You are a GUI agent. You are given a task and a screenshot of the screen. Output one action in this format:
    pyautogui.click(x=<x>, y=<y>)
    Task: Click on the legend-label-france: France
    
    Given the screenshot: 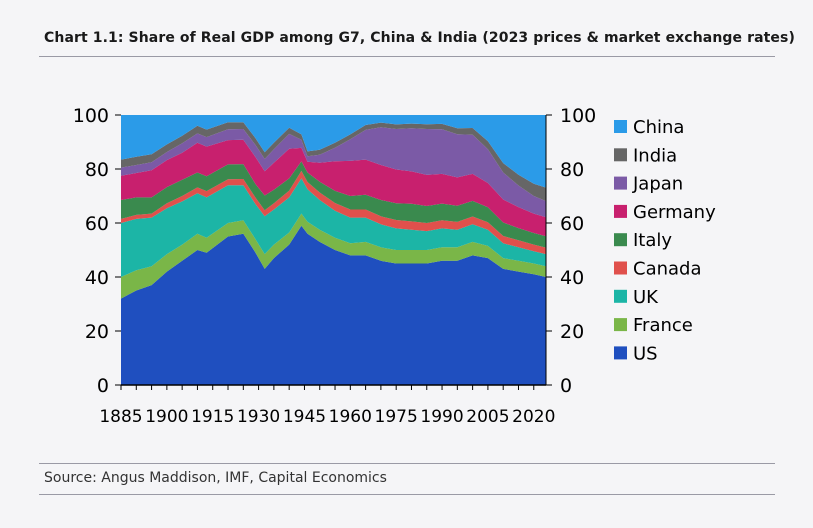 What is the action you would take?
    pyautogui.click(x=663, y=325)
    